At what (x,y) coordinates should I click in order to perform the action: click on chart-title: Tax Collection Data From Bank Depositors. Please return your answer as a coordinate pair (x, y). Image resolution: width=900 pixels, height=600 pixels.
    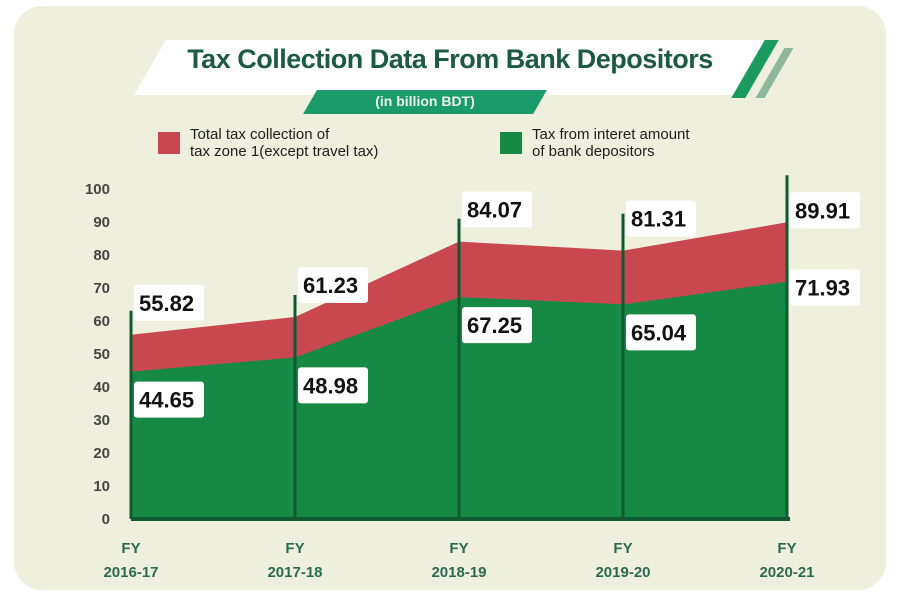
    Looking at the image, I should click on (450, 59).